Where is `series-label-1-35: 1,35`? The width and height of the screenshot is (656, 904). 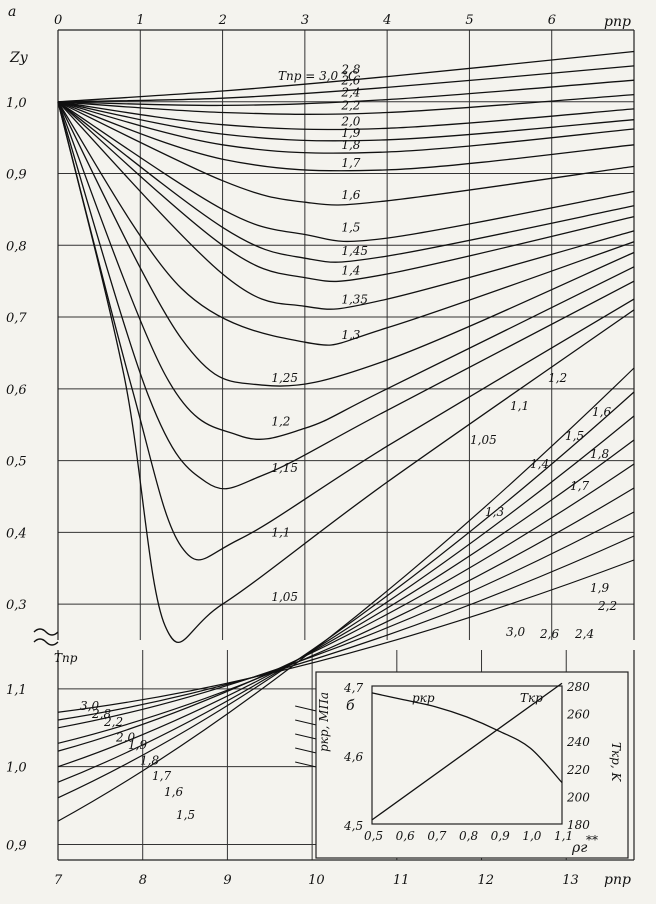 series-label-1-35: 1,35 is located at coordinates (354, 299).